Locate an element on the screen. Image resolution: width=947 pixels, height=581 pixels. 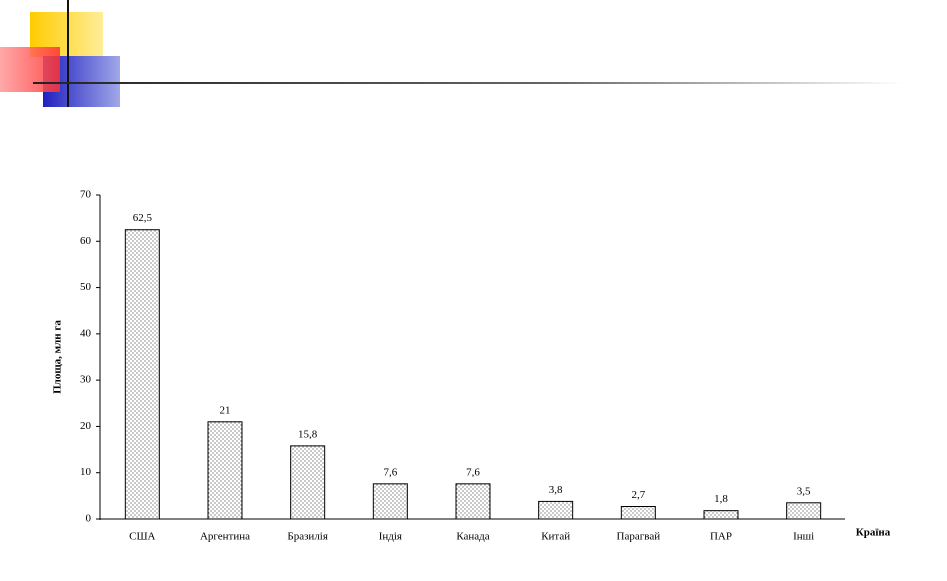
value-label: 1,8 is located at coordinates (721, 499).